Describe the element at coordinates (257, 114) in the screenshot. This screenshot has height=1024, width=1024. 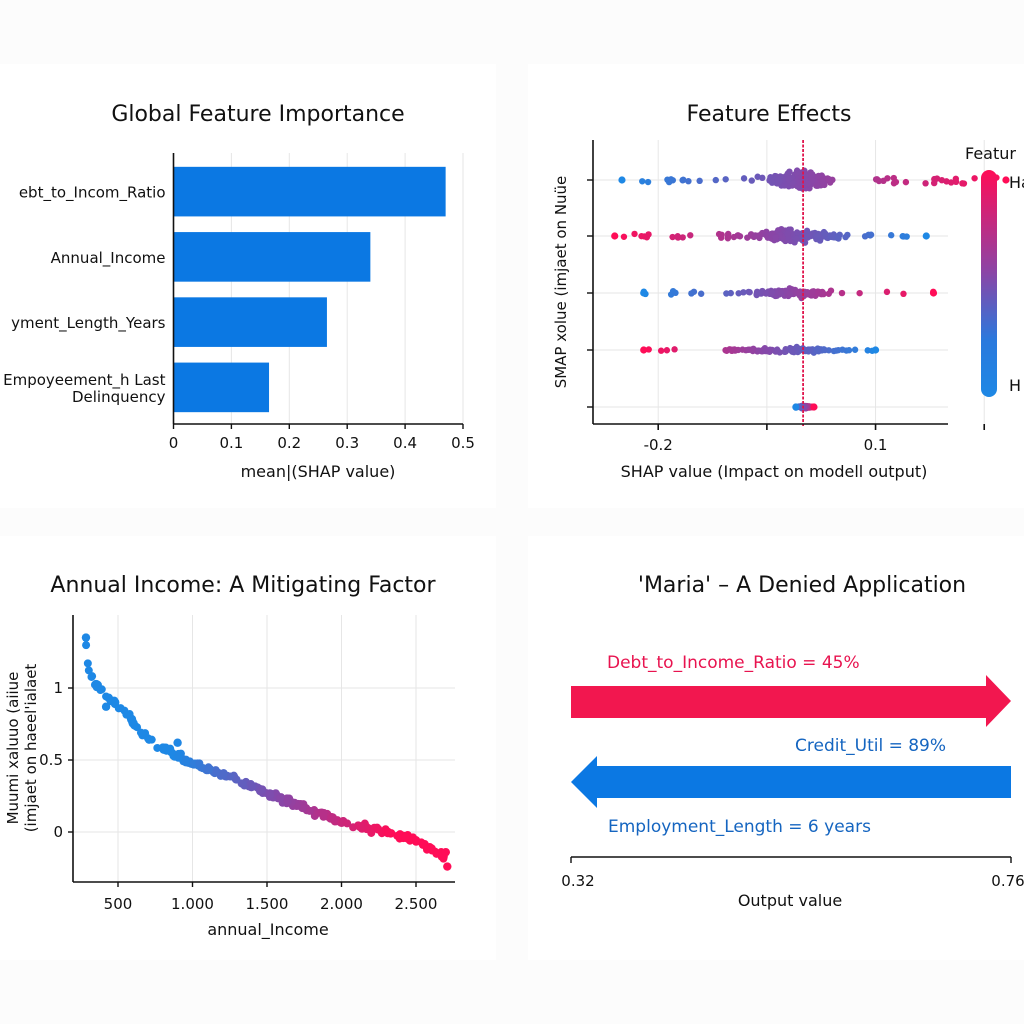
I see `chart-title: Global Feature Importance` at that location.